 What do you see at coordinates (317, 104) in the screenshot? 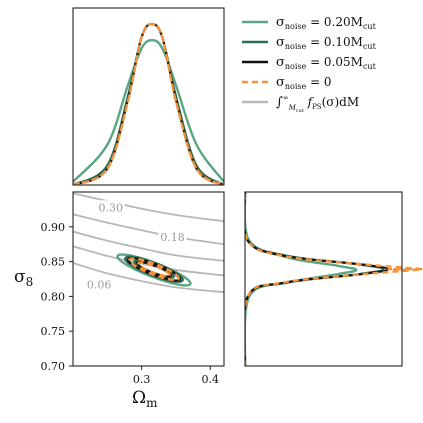
I see `legend-label: ∫∞Mcut fPS(σ)dM` at bounding box center [317, 104].